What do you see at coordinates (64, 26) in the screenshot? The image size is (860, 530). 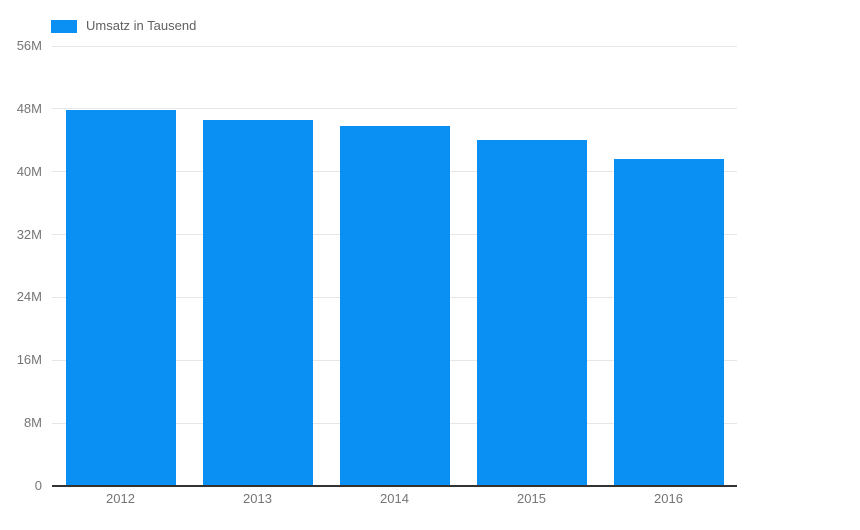 I see `legend-color-swatch` at bounding box center [64, 26].